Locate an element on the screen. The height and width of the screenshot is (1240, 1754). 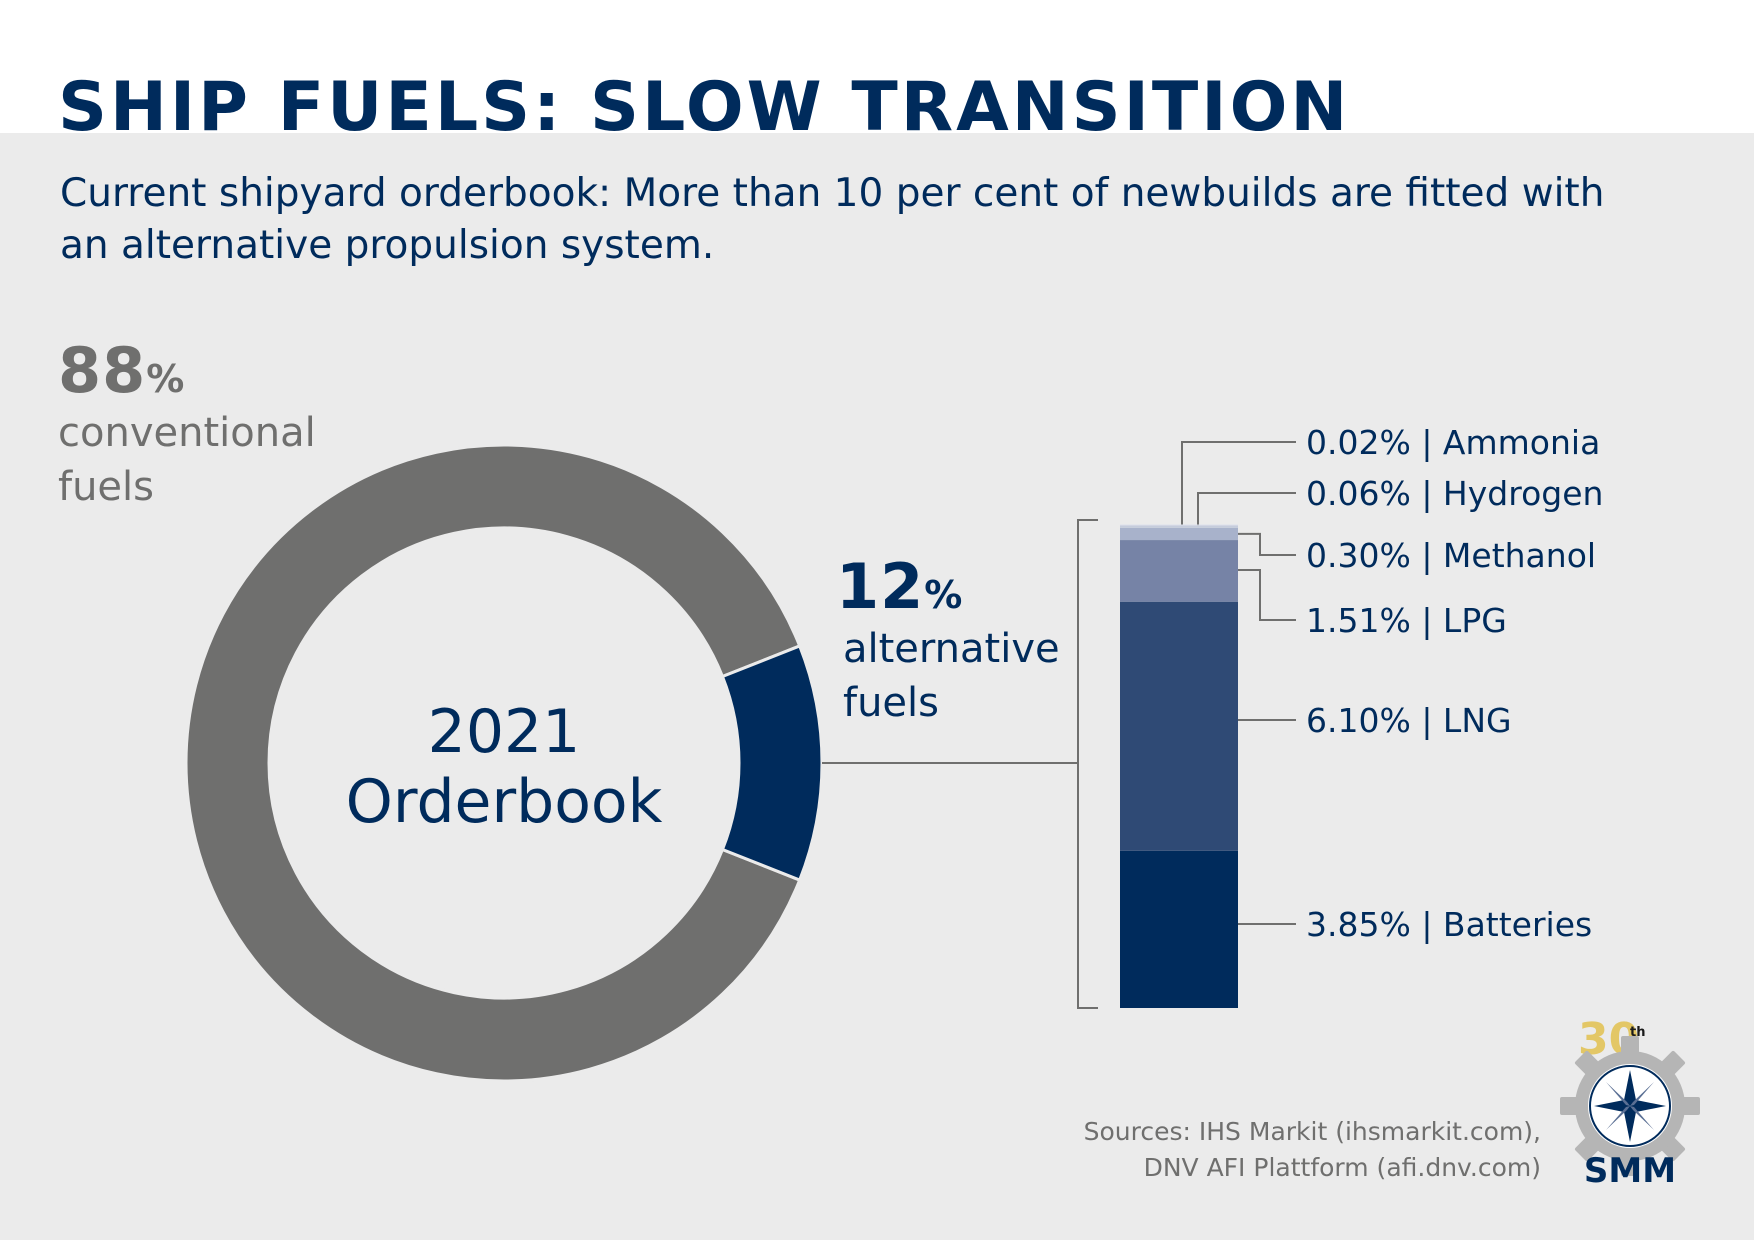
bar-segment-hydrogen is located at coordinates (1179, 526).